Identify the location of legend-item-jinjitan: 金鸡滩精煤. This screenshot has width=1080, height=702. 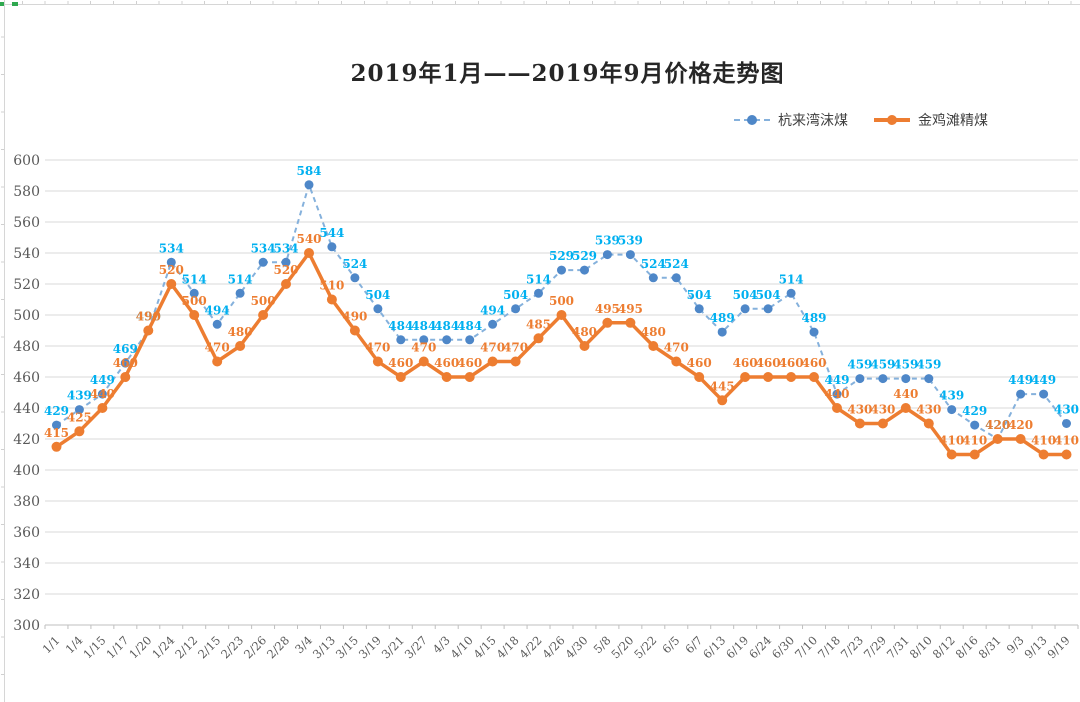
(931, 120).